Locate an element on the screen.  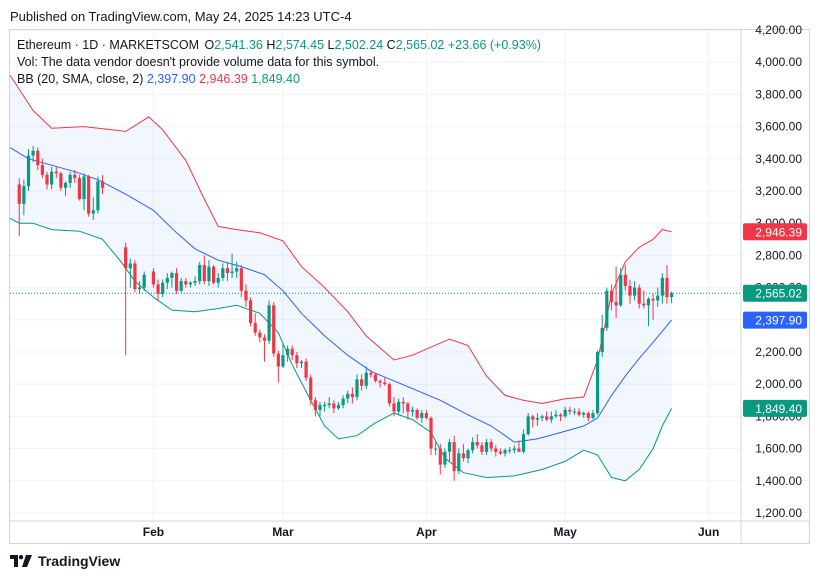
bb-label: BB (20, SMA, close, 2) is located at coordinates (80, 79).